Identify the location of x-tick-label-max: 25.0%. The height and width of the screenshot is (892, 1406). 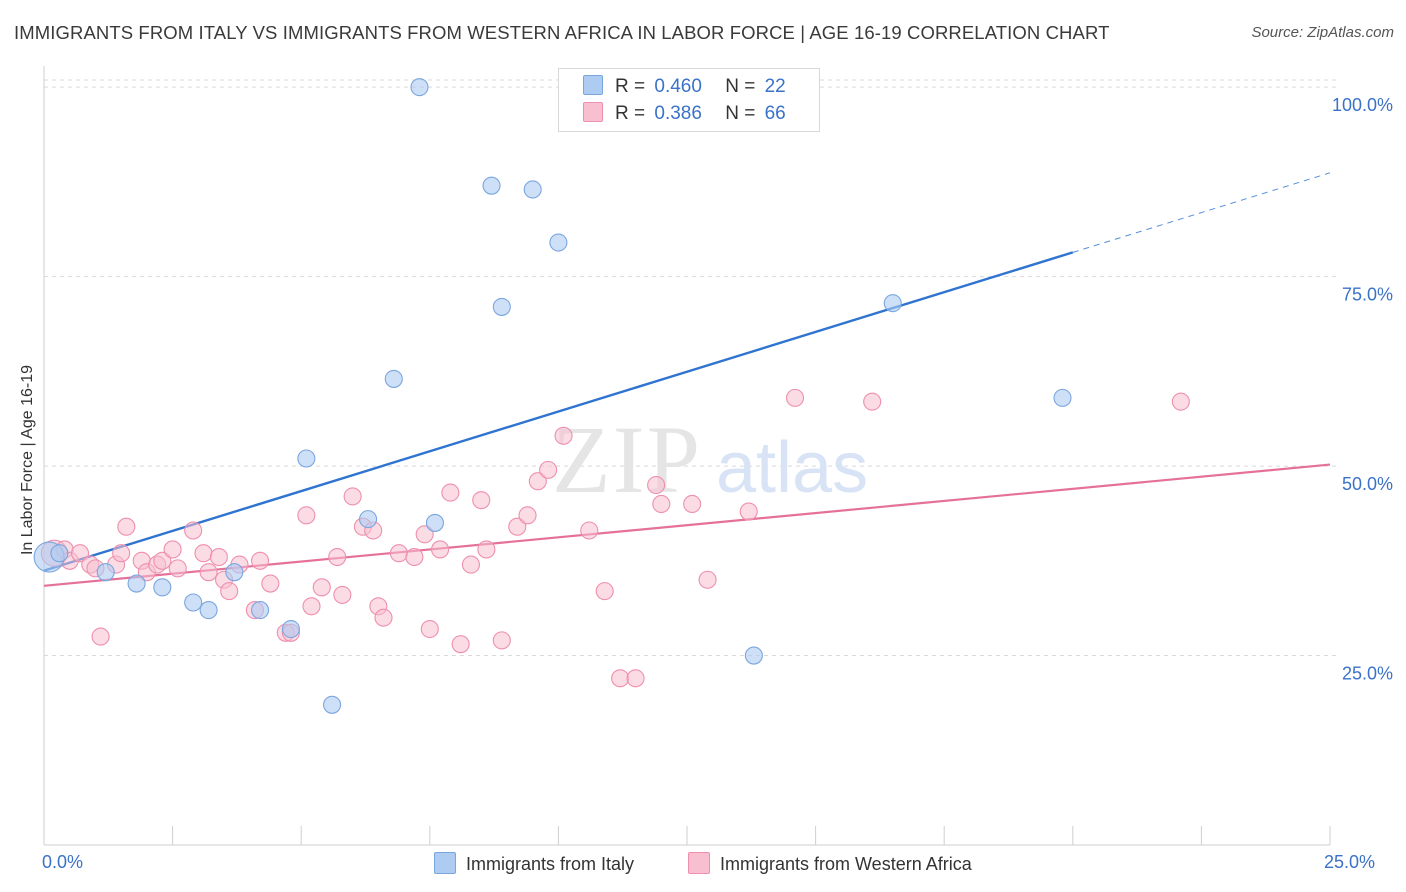
(1350, 862).